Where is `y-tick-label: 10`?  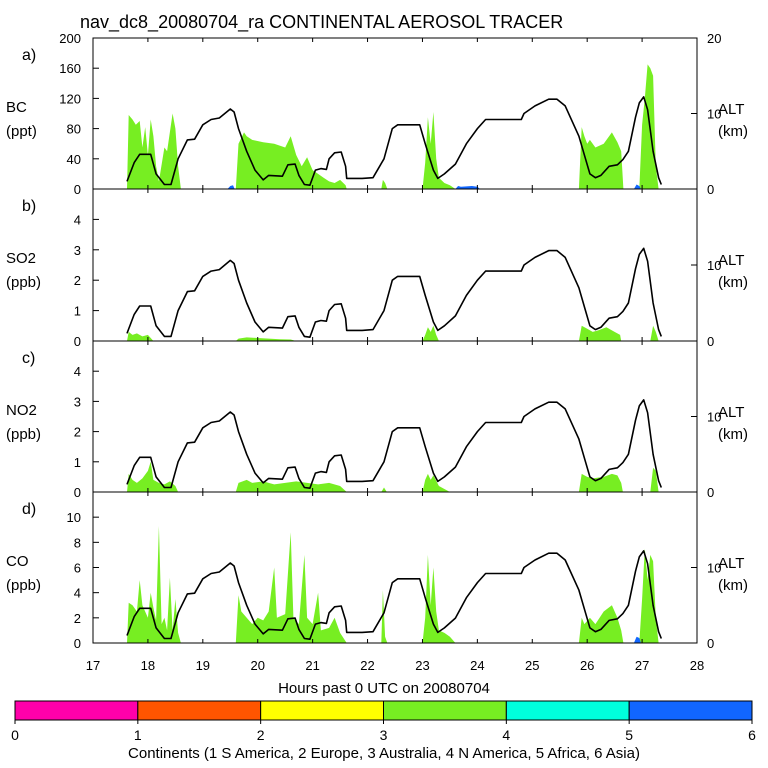 y-tick-label: 10 is located at coordinates (74, 517).